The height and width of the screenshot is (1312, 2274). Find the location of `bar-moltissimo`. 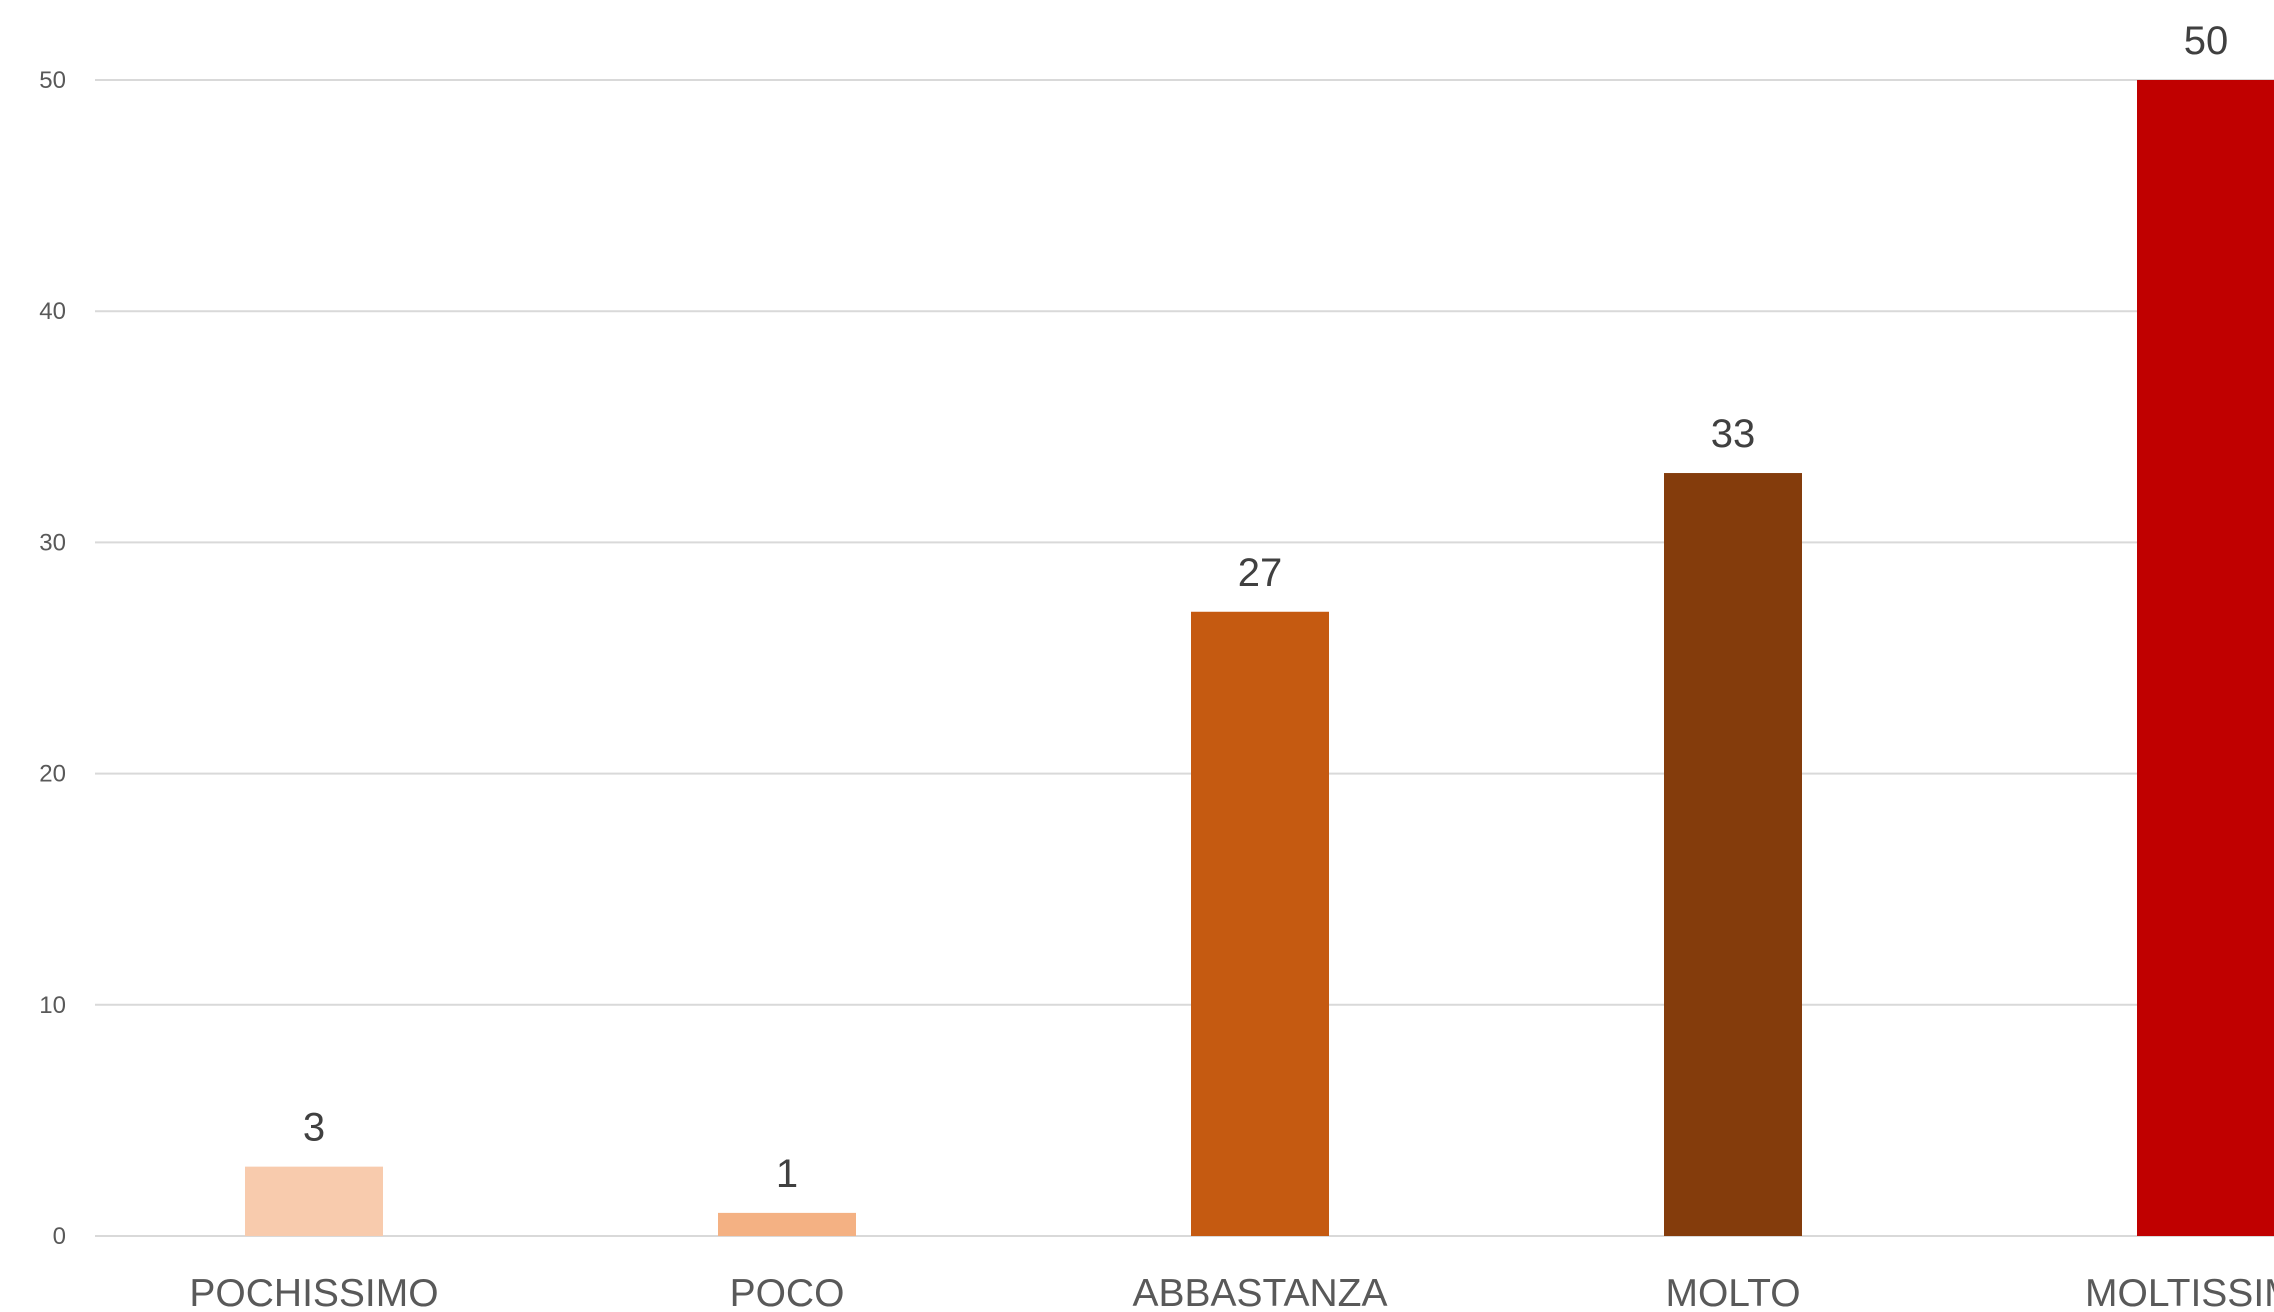

bar-moltissimo is located at coordinates (2205, 658).